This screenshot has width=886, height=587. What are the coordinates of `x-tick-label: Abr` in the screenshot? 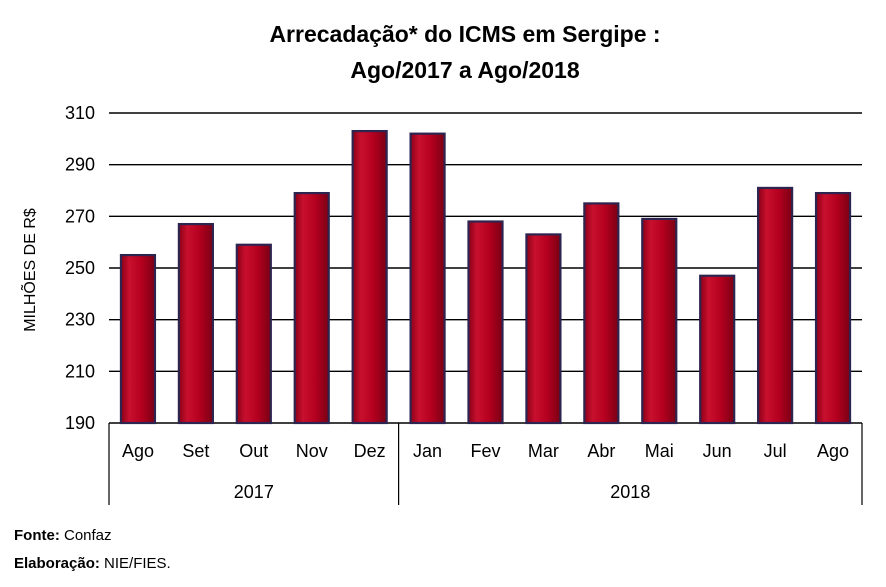 It's located at (601, 451).